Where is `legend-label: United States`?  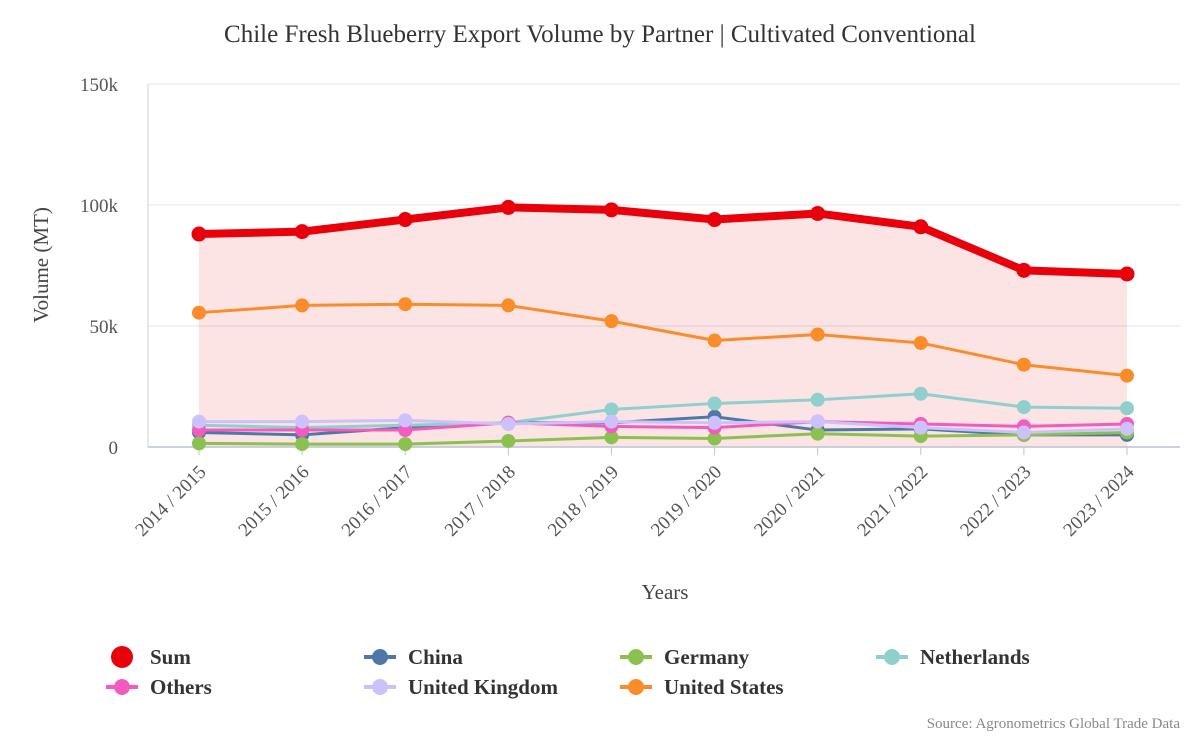 legend-label: United States is located at coordinates (724, 687).